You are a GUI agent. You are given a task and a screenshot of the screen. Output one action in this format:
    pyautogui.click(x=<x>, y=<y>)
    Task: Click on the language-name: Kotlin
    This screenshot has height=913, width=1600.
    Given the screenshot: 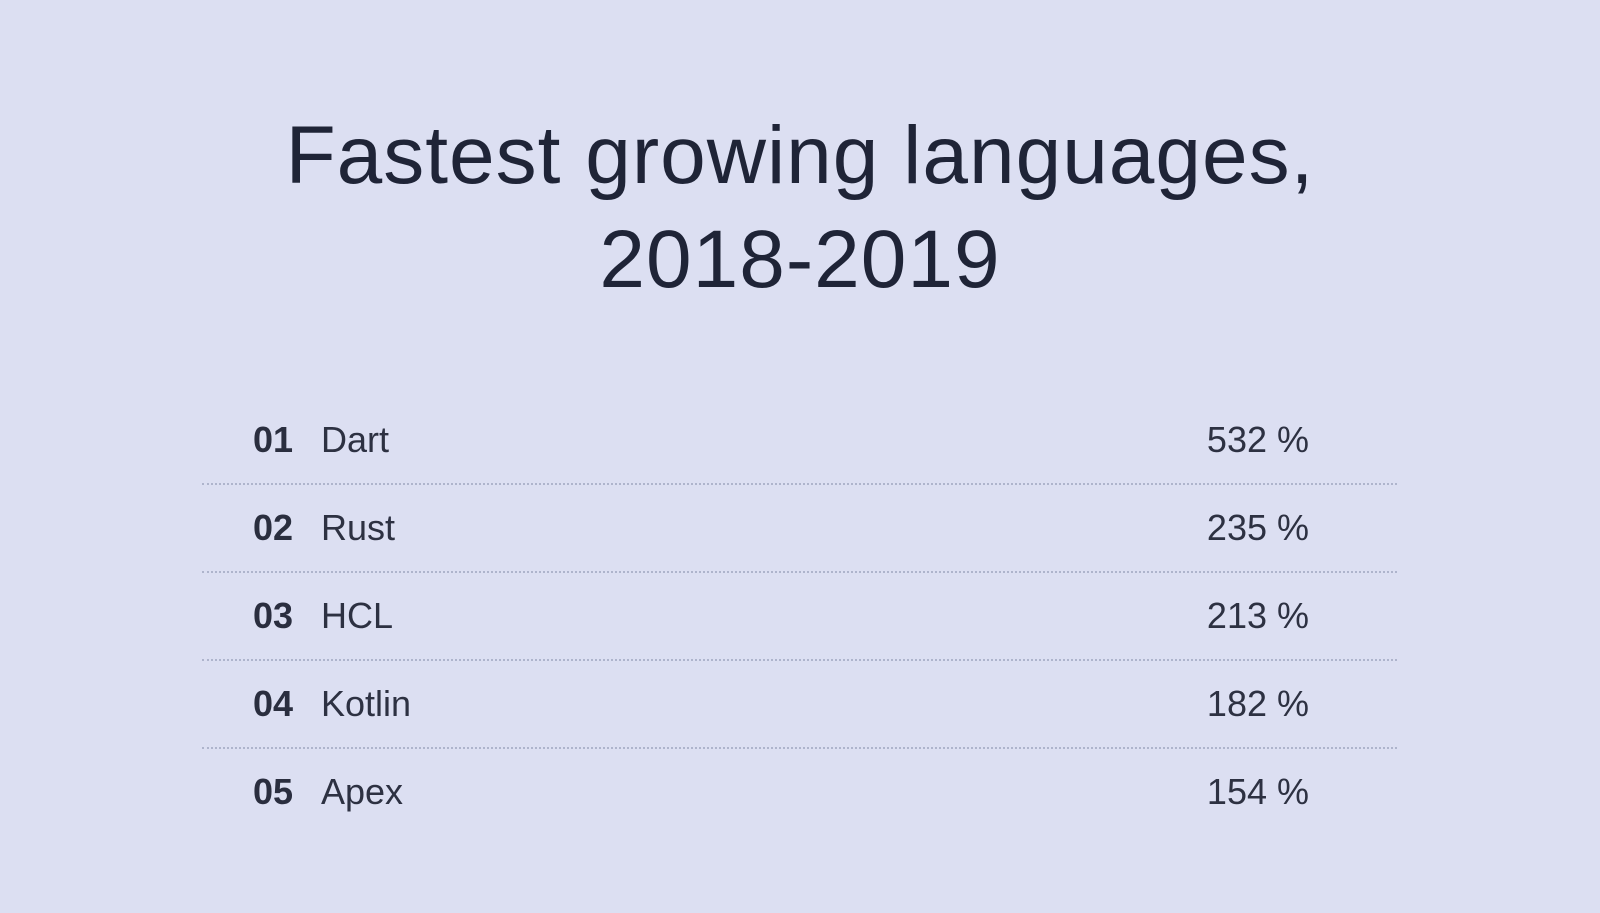 What is the action you would take?
    pyautogui.click(x=366, y=703)
    